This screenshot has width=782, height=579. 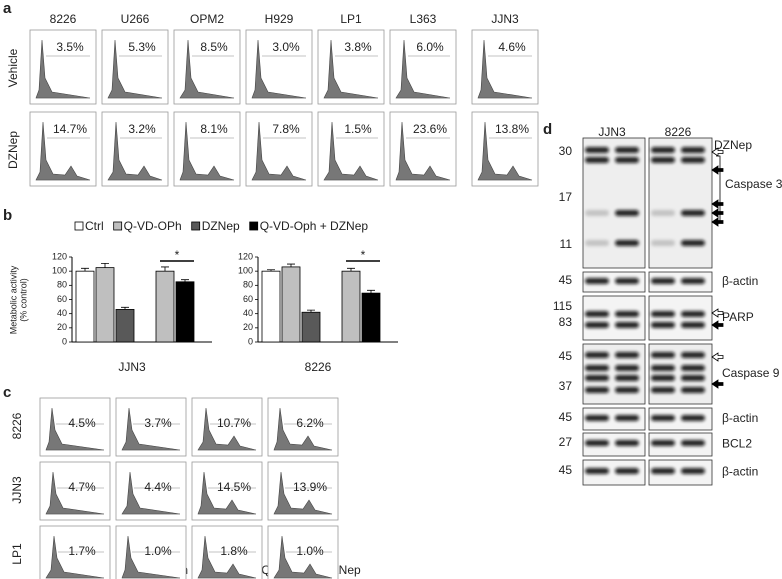 I want to click on row-label: Vehicle, so click(x=13, y=67).